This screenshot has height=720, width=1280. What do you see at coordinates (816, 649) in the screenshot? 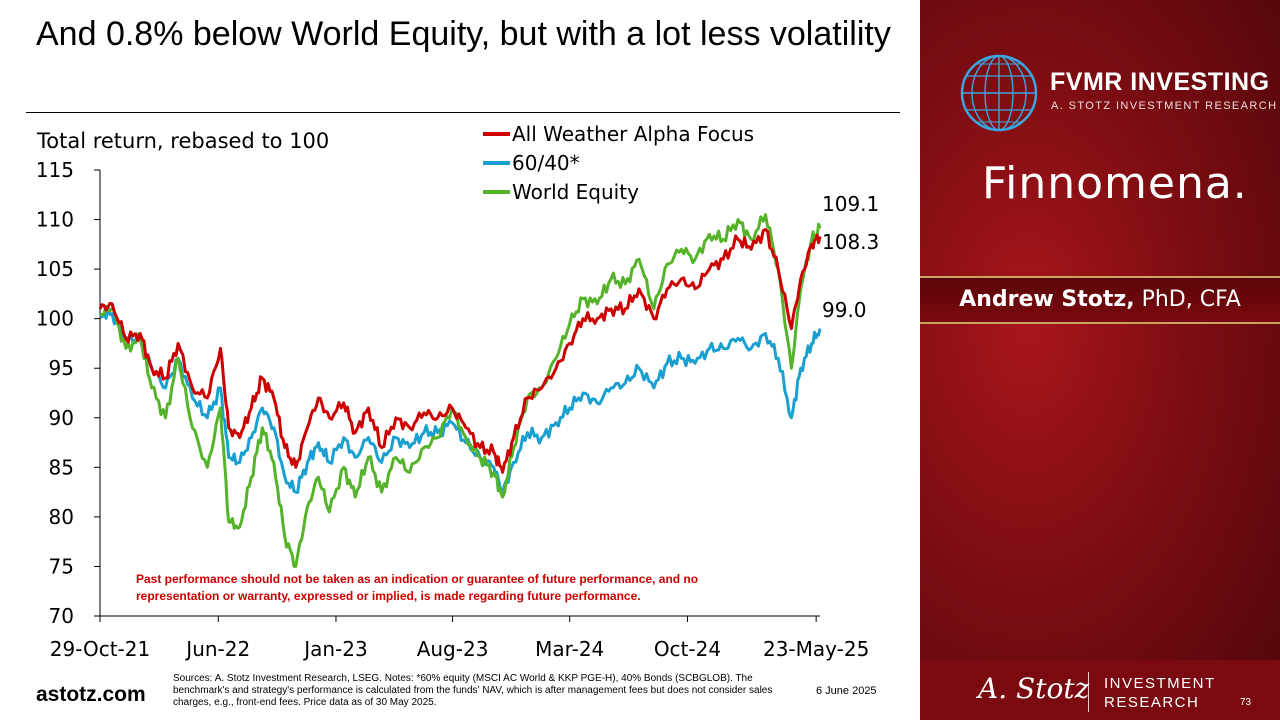
I see `x-tick-label: 23-May-25` at bounding box center [816, 649].